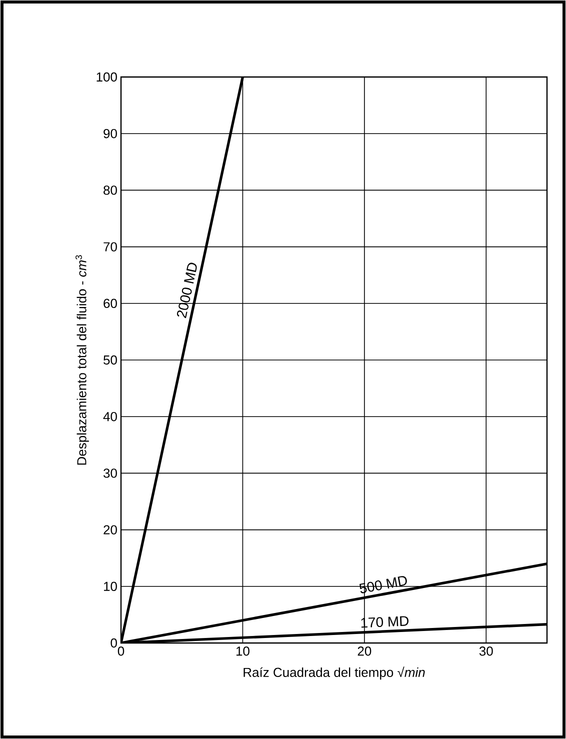 This screenshot has height=739, width=566. Describe the element at coordinates (110, 473) in the screenshot. I see `y-tick-label: 30` at that location.